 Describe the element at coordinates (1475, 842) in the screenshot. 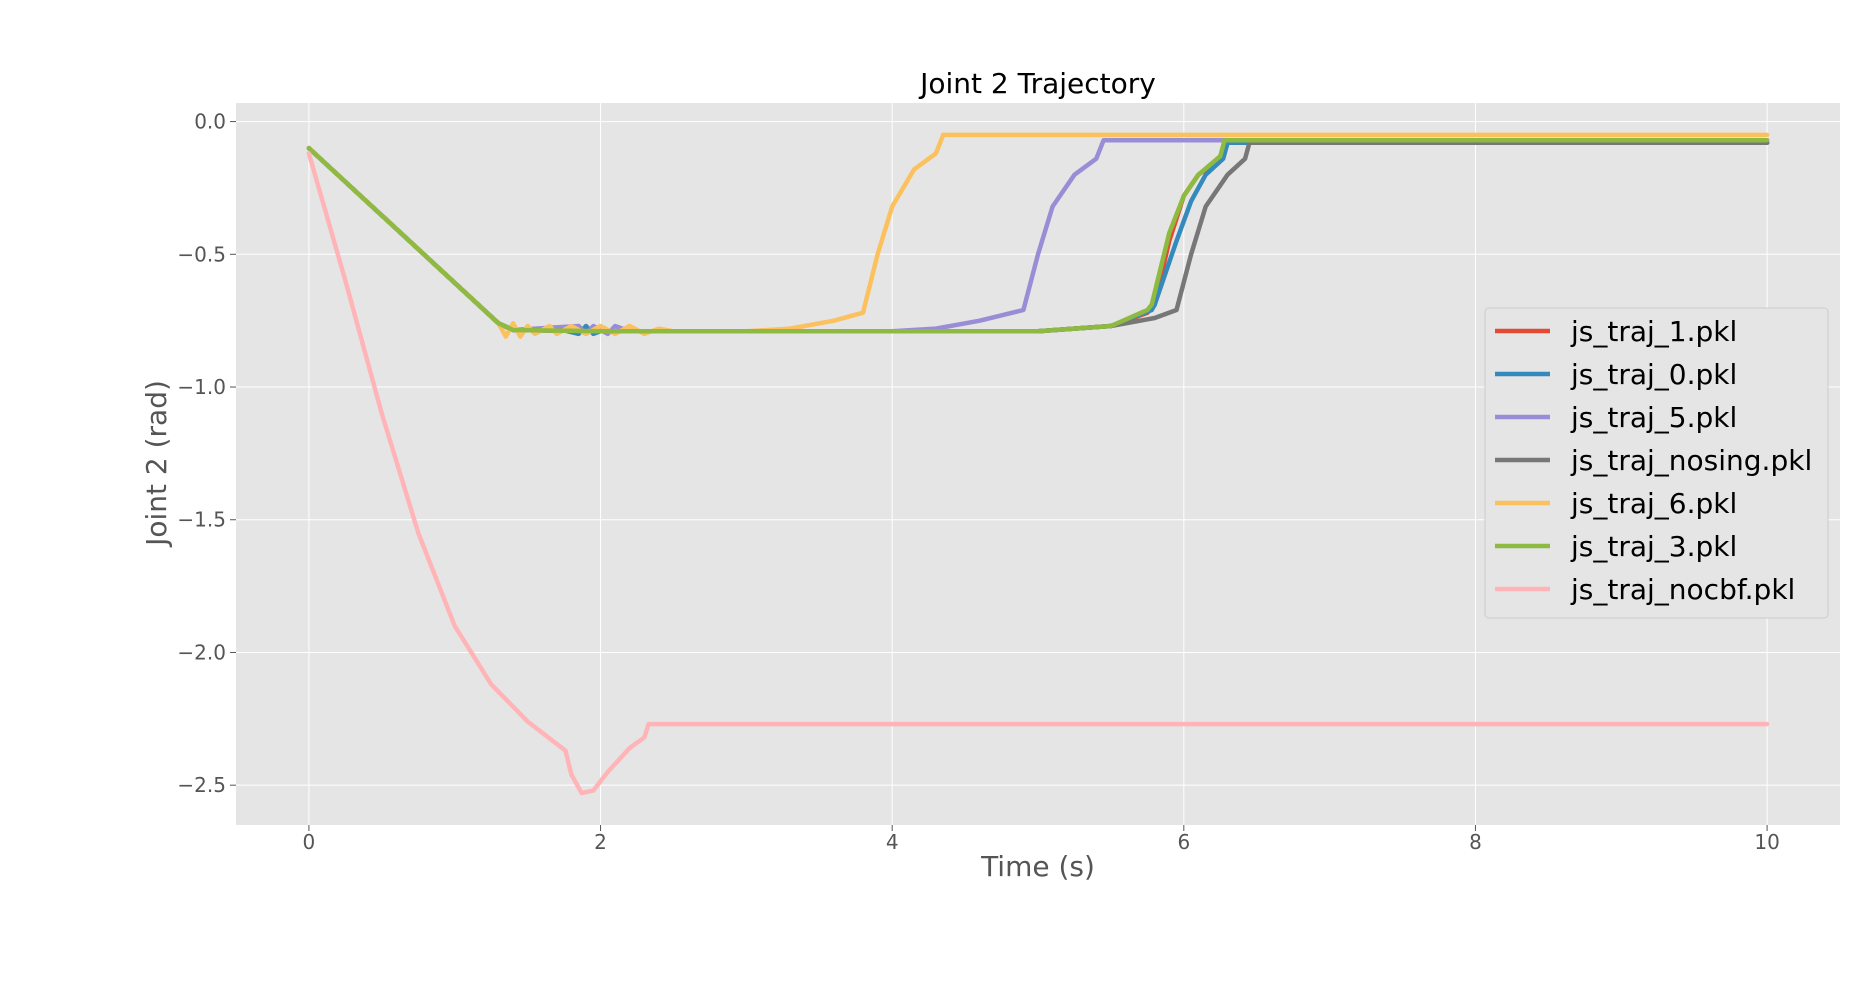

I see `x-tick-label: 8` at that location.